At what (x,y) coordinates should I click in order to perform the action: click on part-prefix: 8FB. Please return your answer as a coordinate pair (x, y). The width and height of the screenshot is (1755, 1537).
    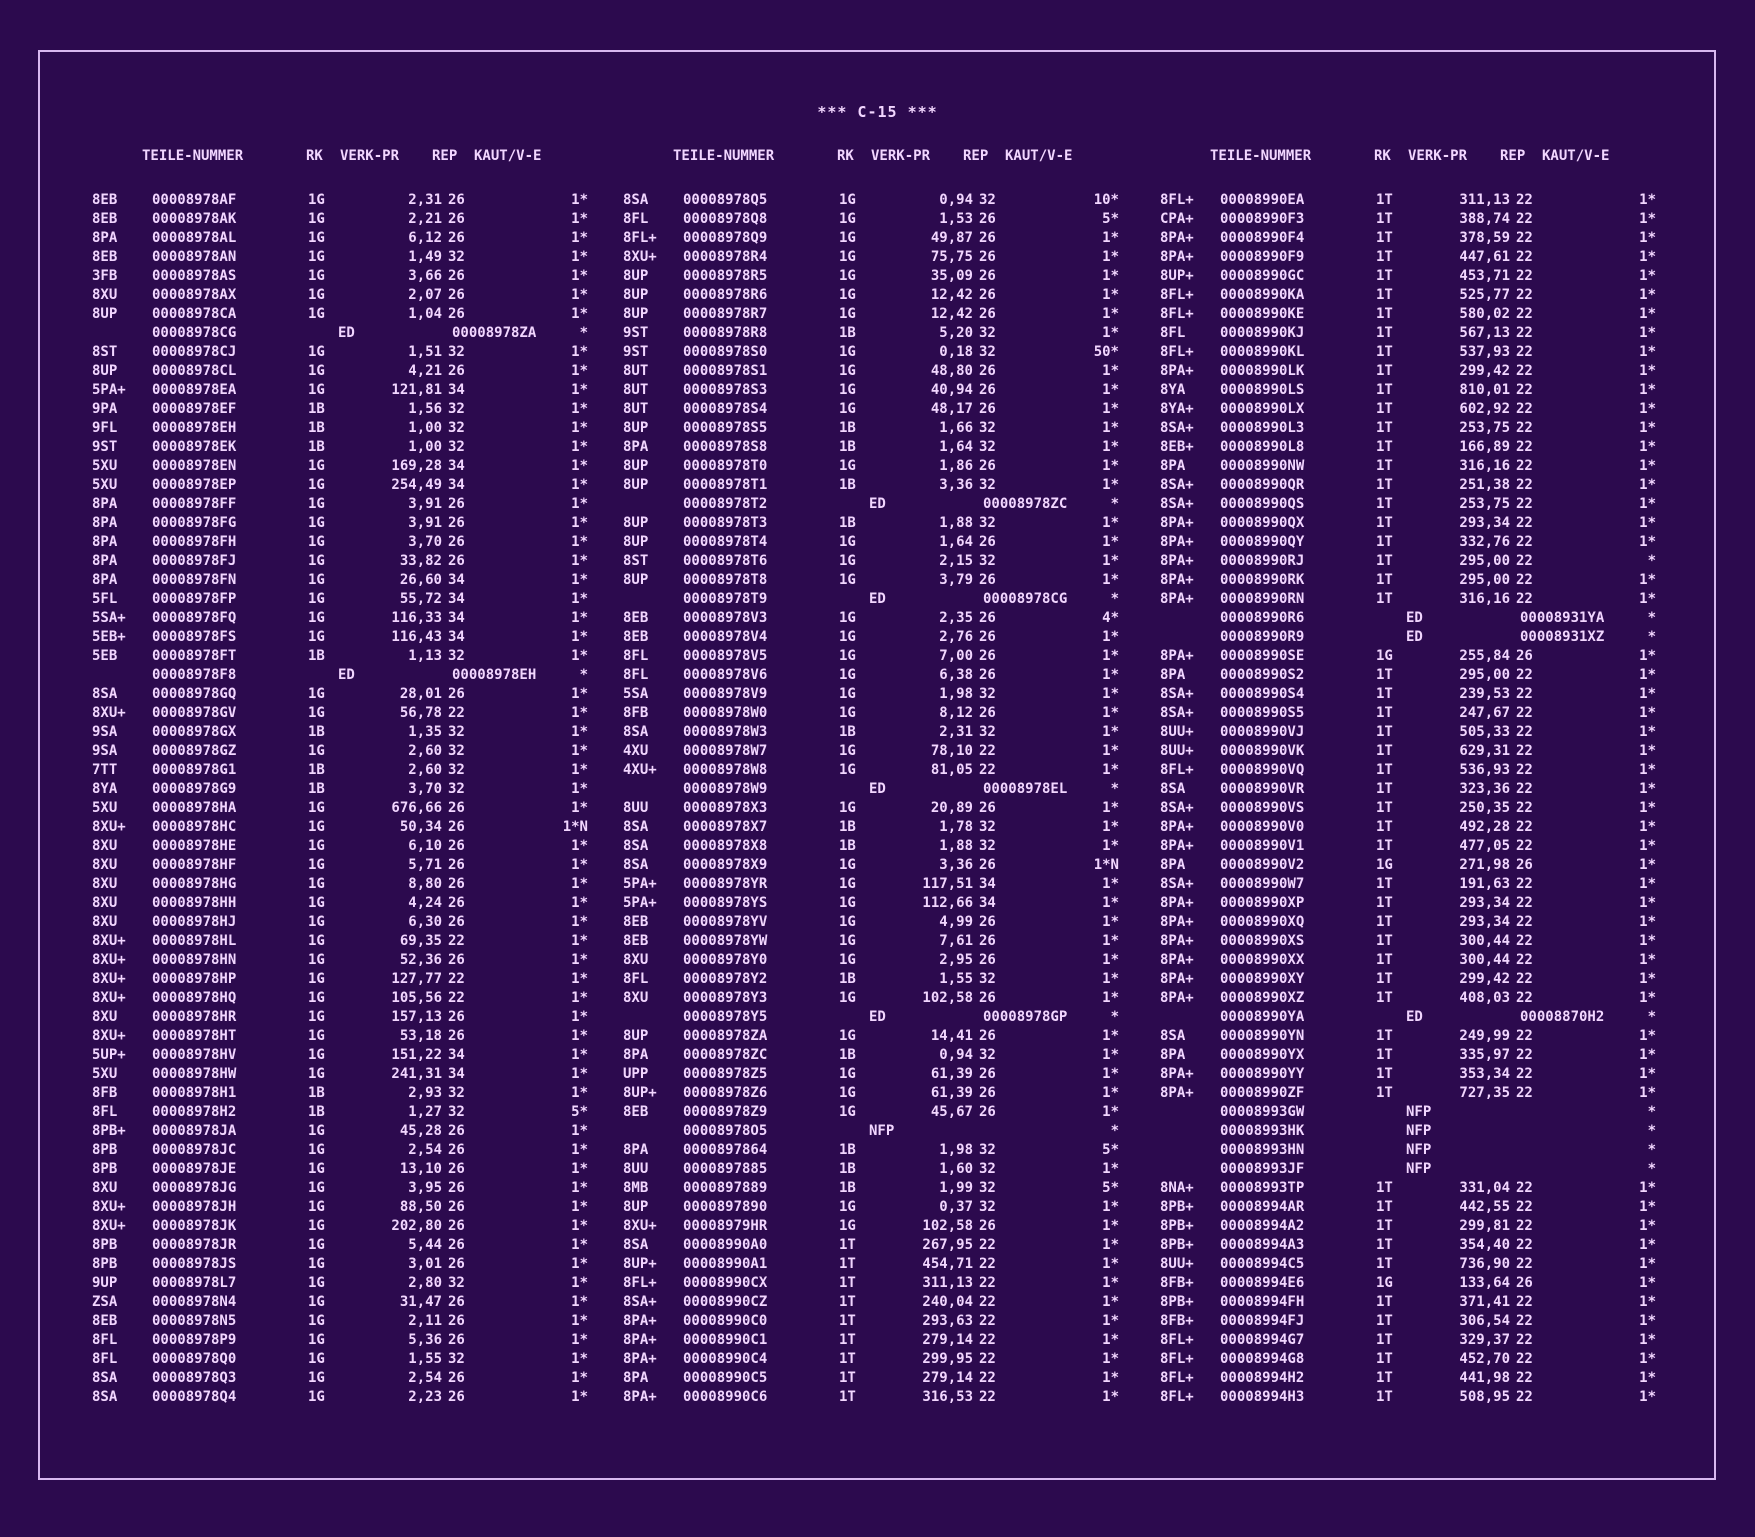
    Looking at the image, I should click on (636, 713).